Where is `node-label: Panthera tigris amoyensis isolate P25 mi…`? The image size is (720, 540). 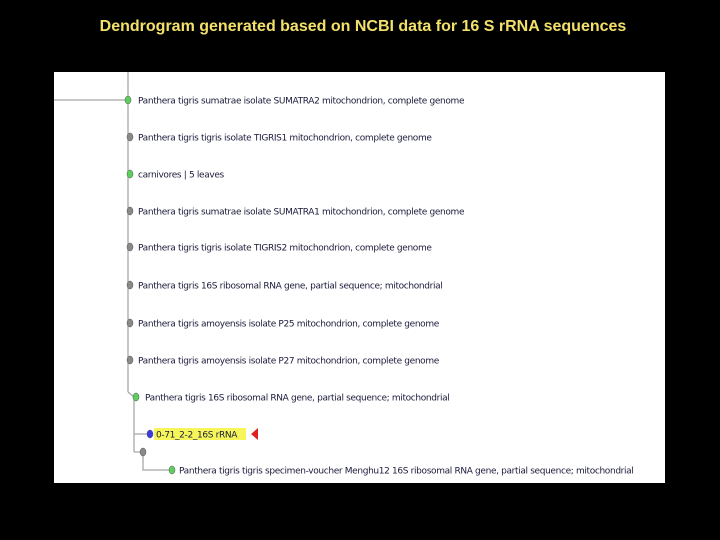 node-label: Panthera tigris amoyensis isolate P25 mi… is located at coordinates (289, 325).